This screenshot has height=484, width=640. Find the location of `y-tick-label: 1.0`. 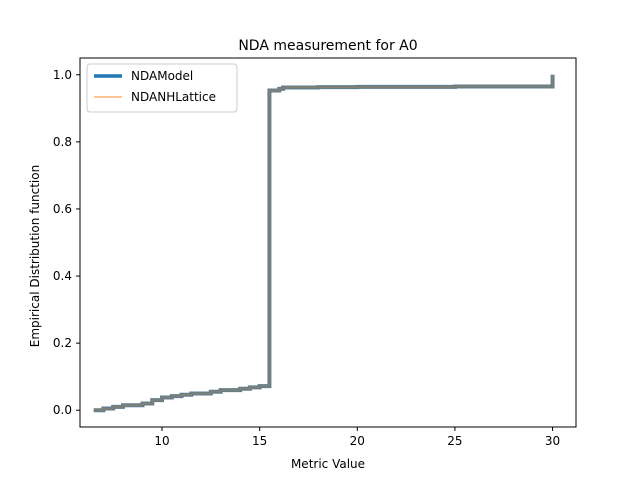

y-tick-label: 1.0 is located at coordinates (62, 75).